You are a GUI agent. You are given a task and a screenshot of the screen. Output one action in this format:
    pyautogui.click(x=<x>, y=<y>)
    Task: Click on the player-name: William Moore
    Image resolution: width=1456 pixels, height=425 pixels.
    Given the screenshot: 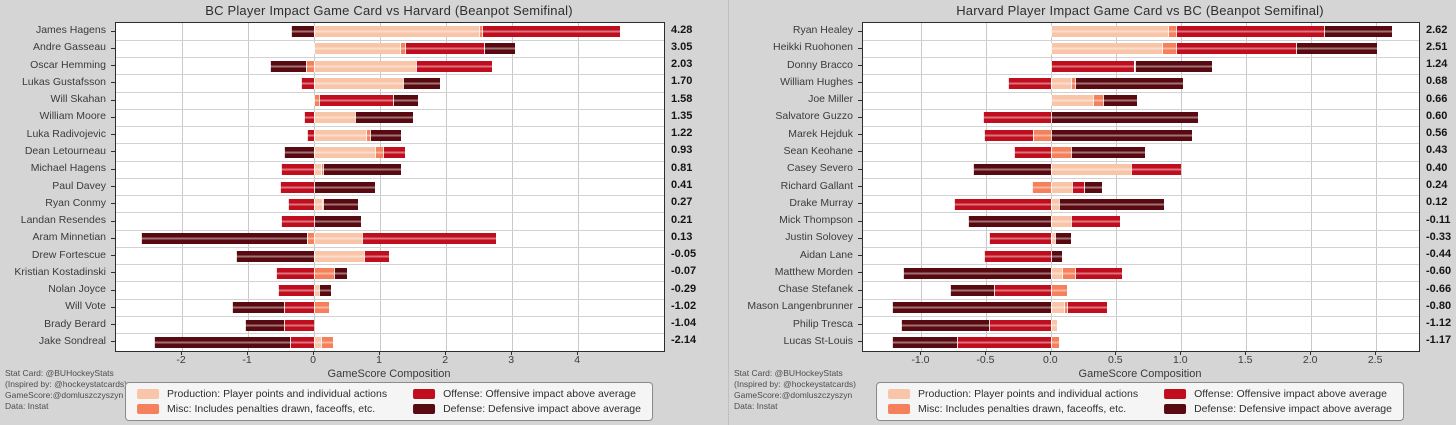 What is the action you would take?
    pyautogui.click(x=72, y=116)
    